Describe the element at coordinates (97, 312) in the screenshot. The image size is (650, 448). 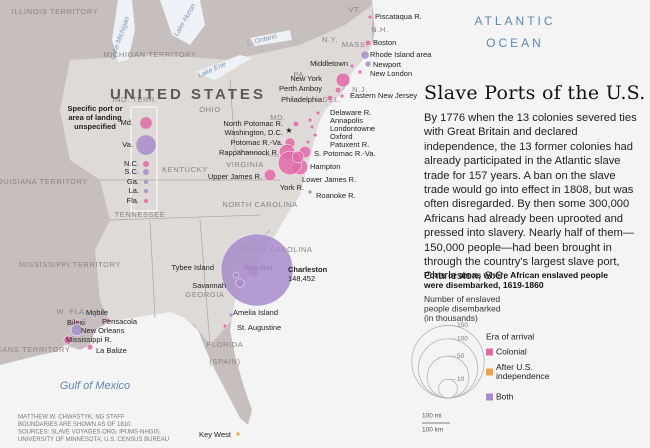
I see `port-label: Mobile` at that location.